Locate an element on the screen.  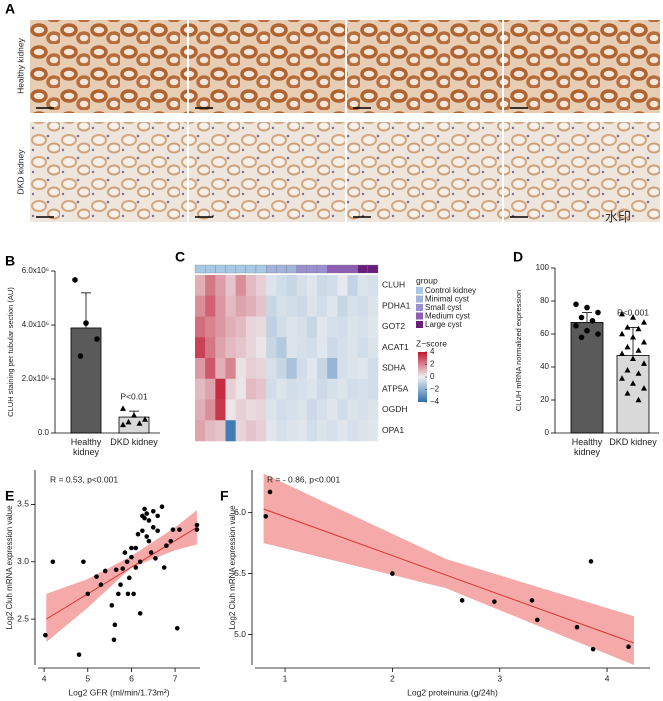
annotation: R = 0.53, p<0.001 is located at coordinates (84, 479).